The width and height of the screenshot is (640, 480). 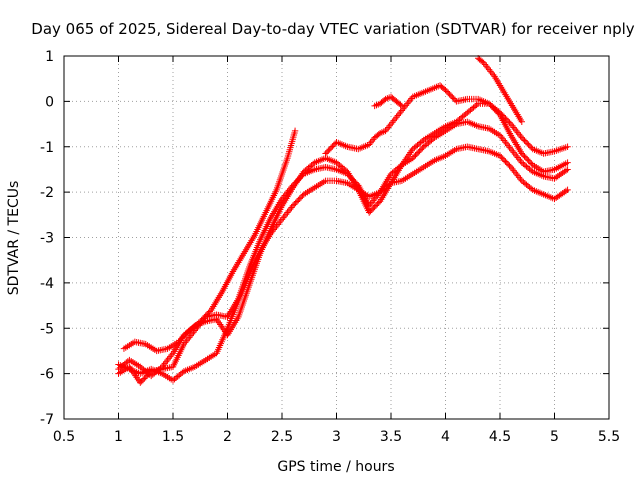 I want to click on x-tick-label: 0.5, so click(x=64, y=437).